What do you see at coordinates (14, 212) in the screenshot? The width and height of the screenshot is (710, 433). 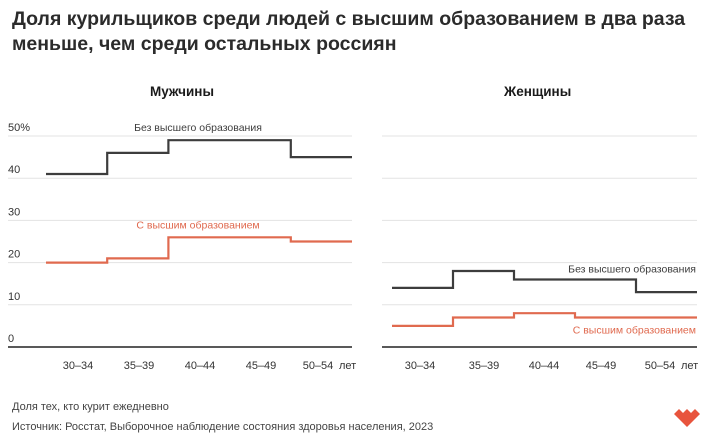 I see `y-tick-label: 30` at bounding box center [14, 212].